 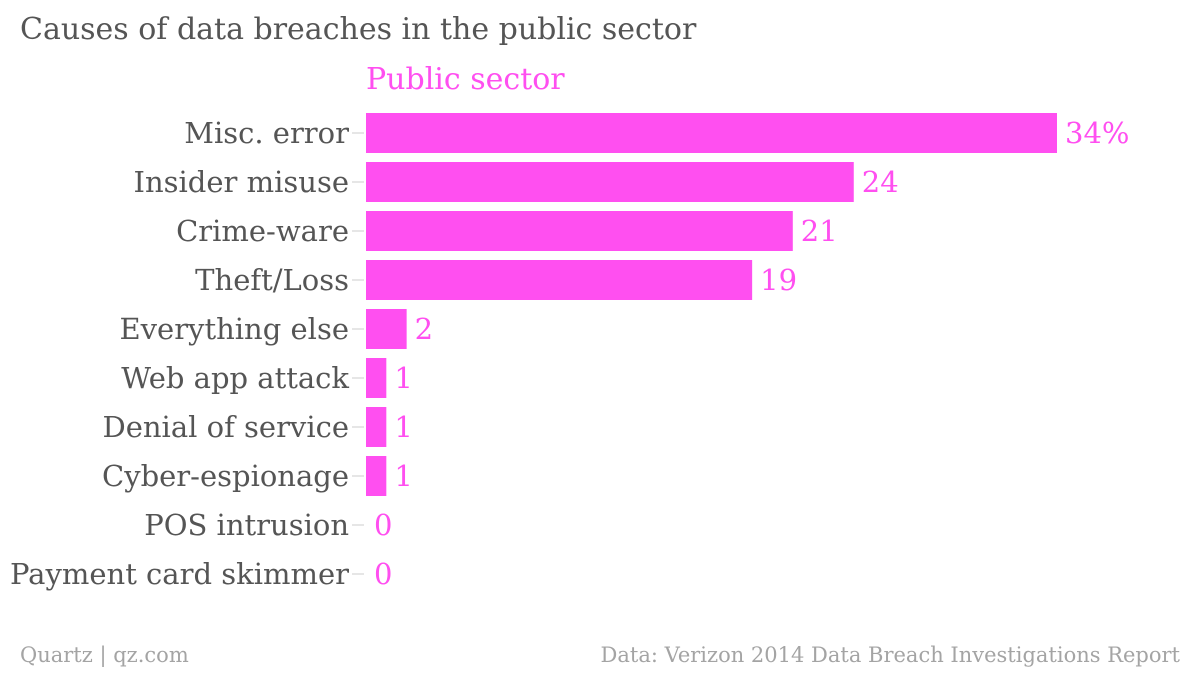 What do you see at coordinates (819, 231) in the screenshot?
I see `value-label: 21` at bounding box center [819, 231].